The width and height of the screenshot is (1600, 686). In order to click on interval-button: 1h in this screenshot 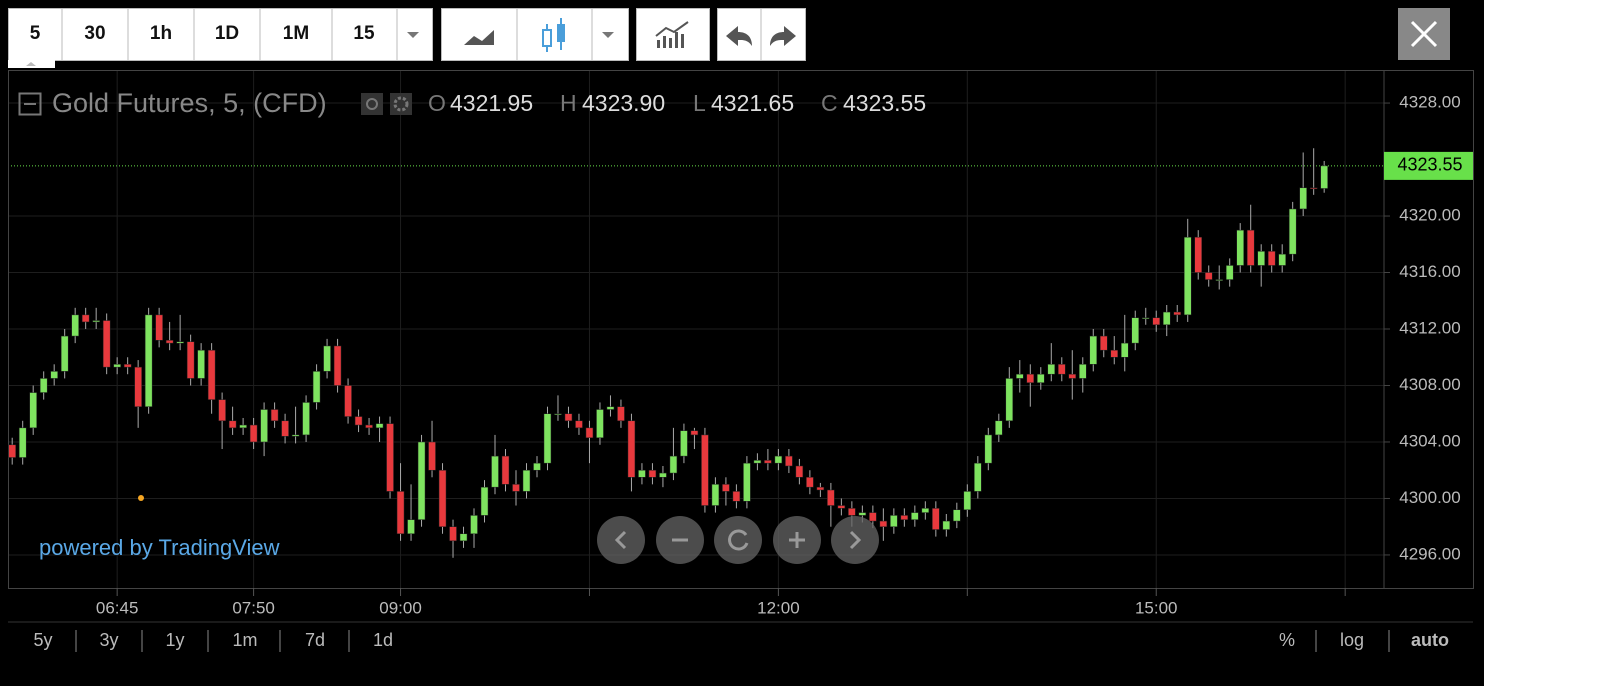, I will do `click(161, 33)`.